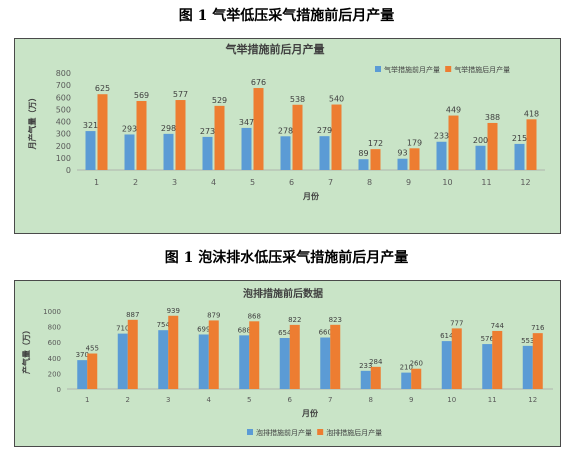 The height and width of the screenshot is (455, 573). I want to click on chart1-data-label: 293, so click(129, 128).